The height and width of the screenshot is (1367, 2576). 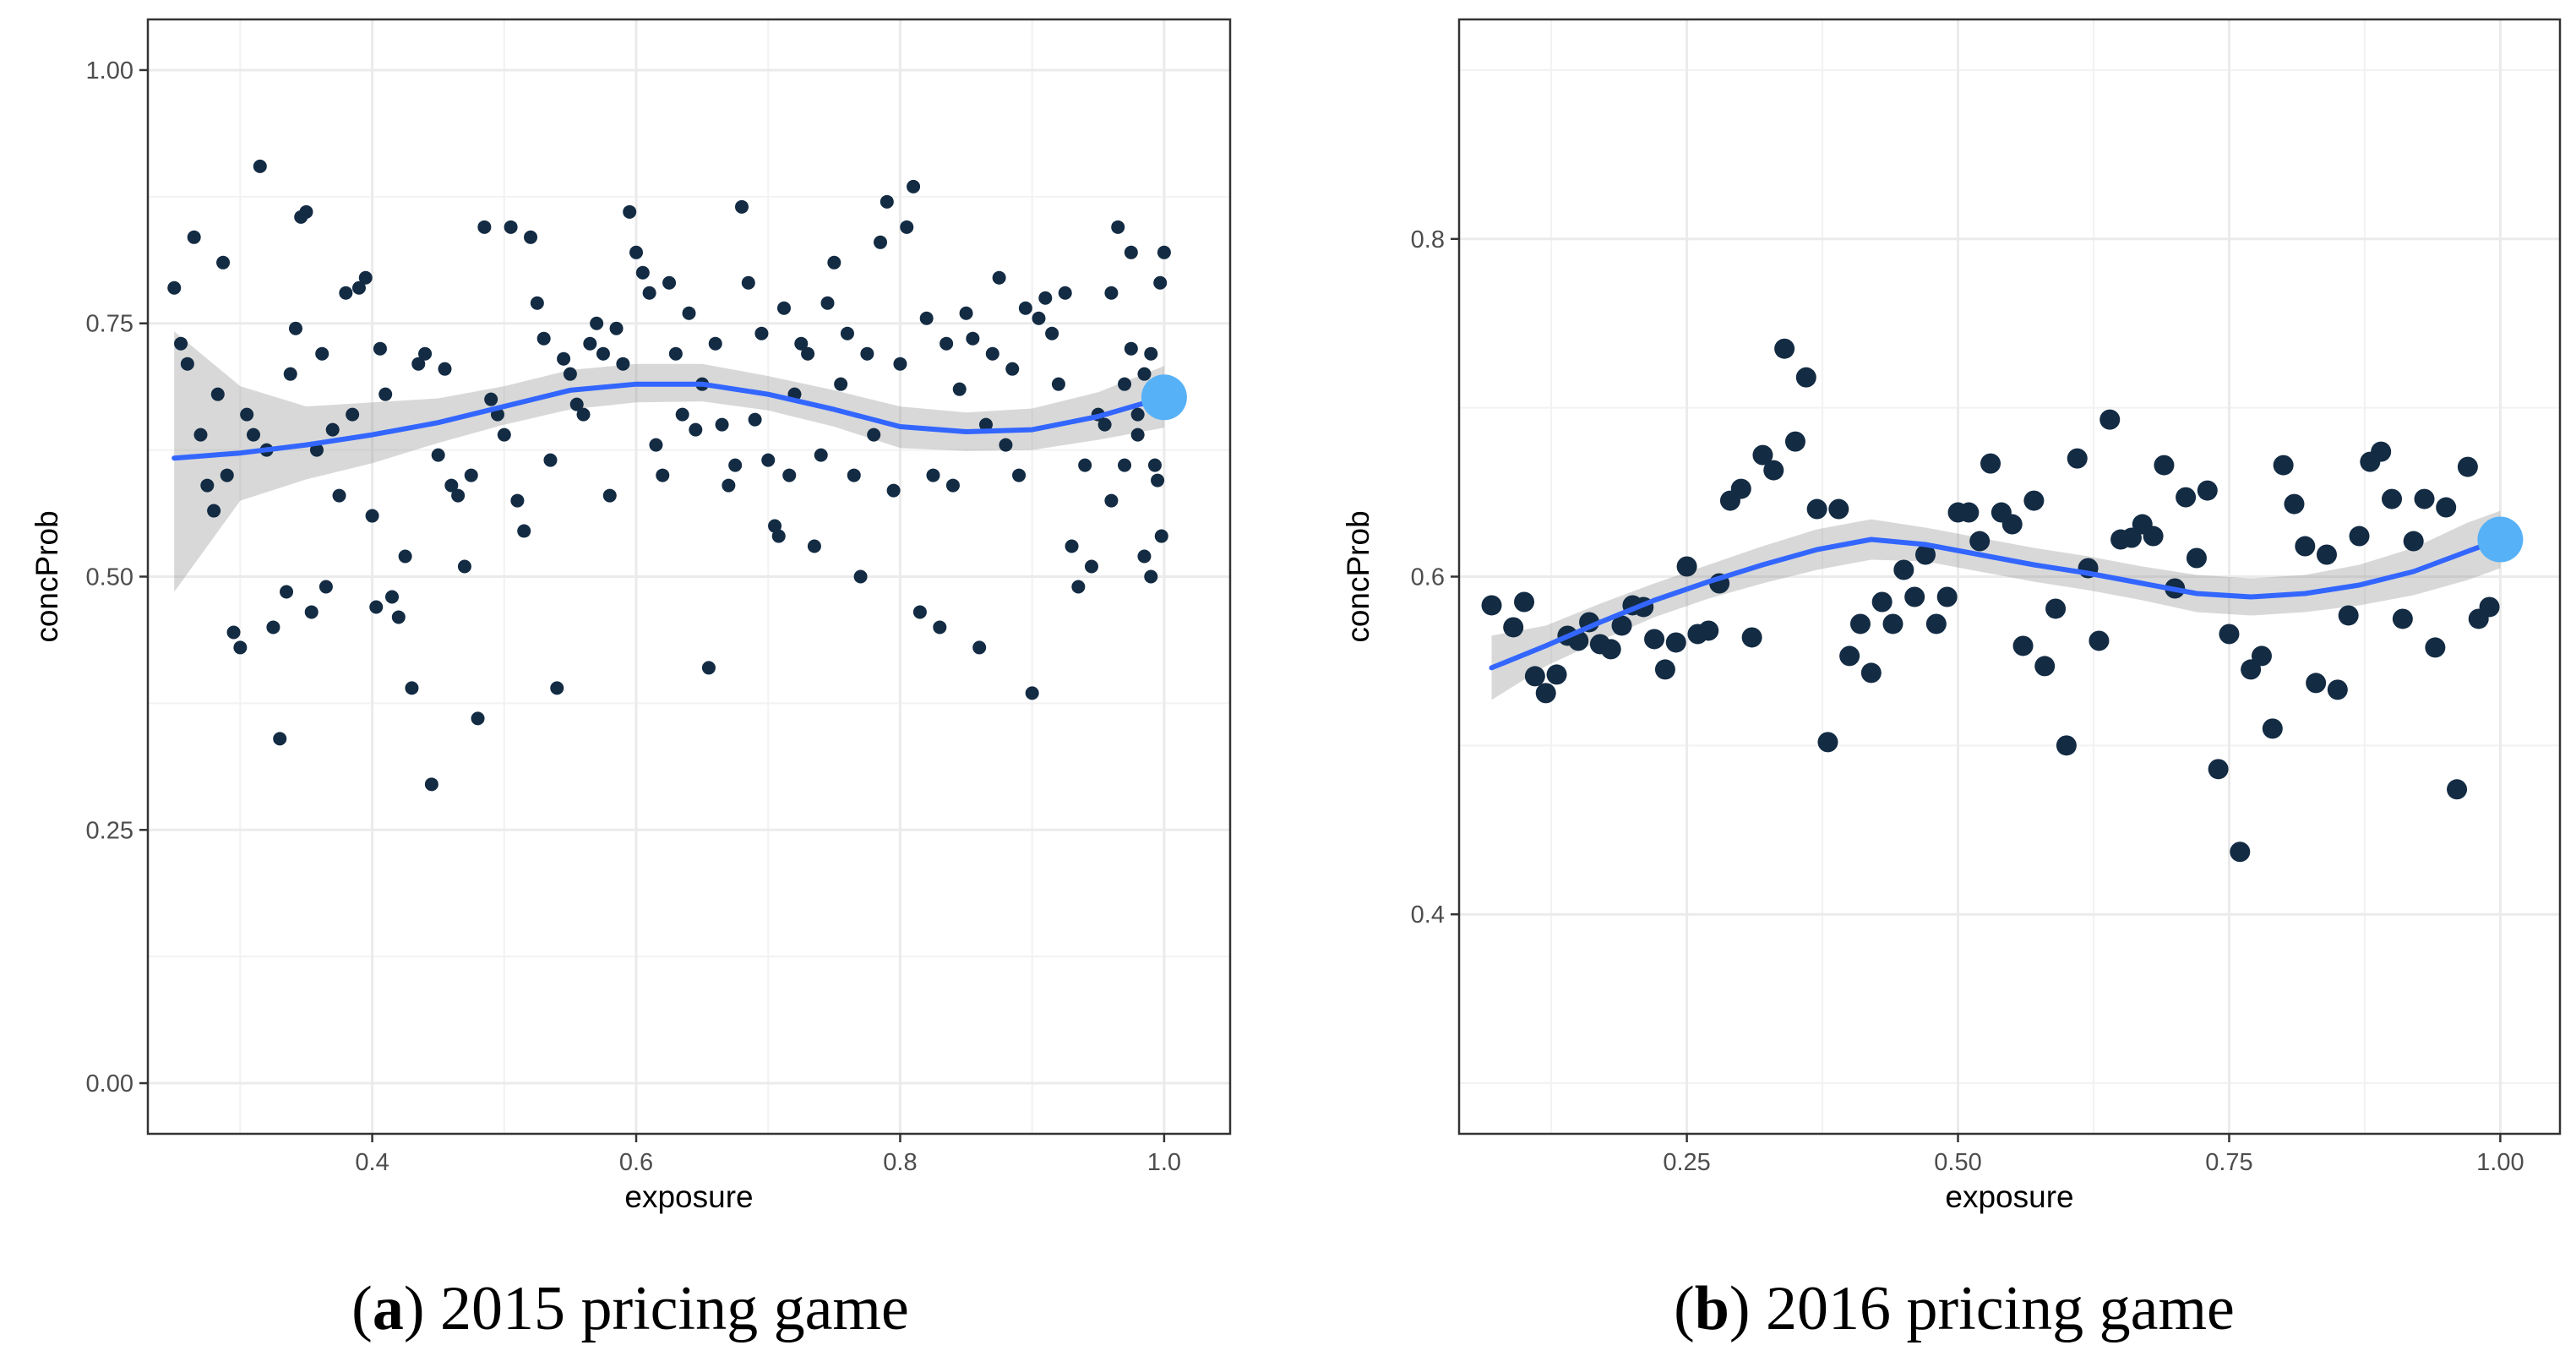 What do you see at coordinates (1428, 577) in the screenshot?
I see `y-tick-label: 0.6` at bounding box center [1428, 577].